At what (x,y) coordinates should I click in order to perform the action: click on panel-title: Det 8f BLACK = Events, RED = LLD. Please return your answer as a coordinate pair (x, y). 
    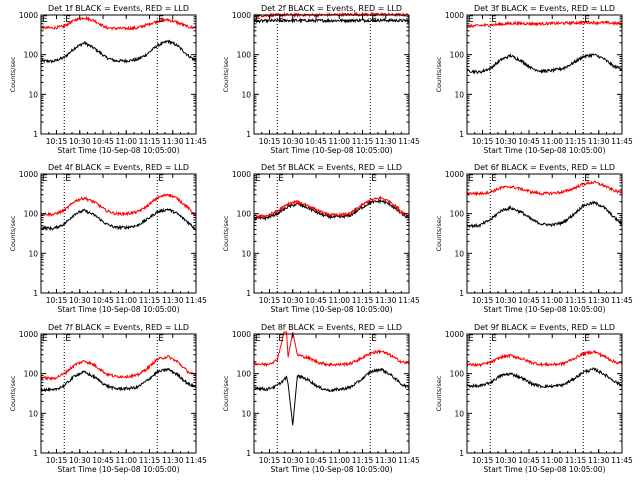
    Looking at the image, I should click on (331, 327).